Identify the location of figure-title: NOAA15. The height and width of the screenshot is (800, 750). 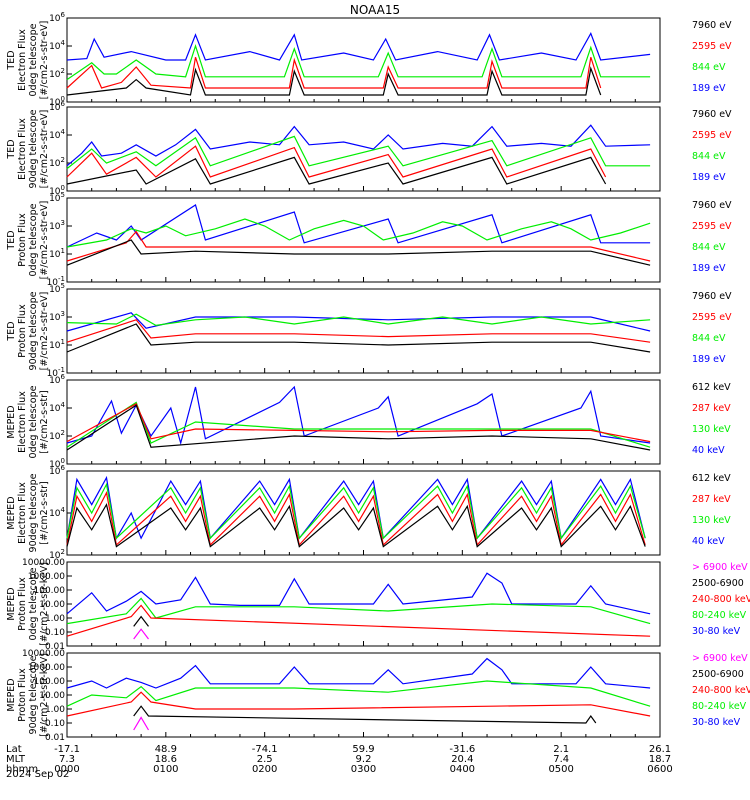
(375, 10).